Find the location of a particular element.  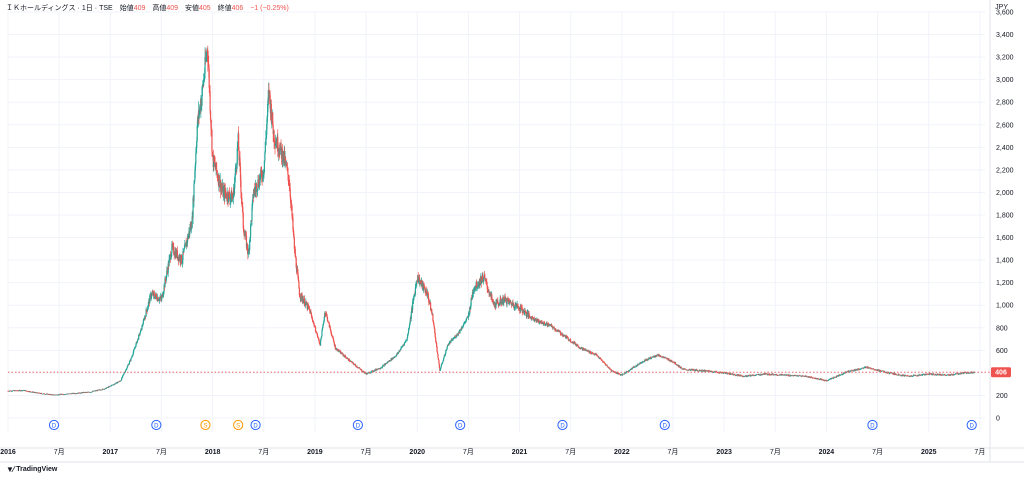

y-tick-label: 1,600 is located at coordinates (1005, 238).